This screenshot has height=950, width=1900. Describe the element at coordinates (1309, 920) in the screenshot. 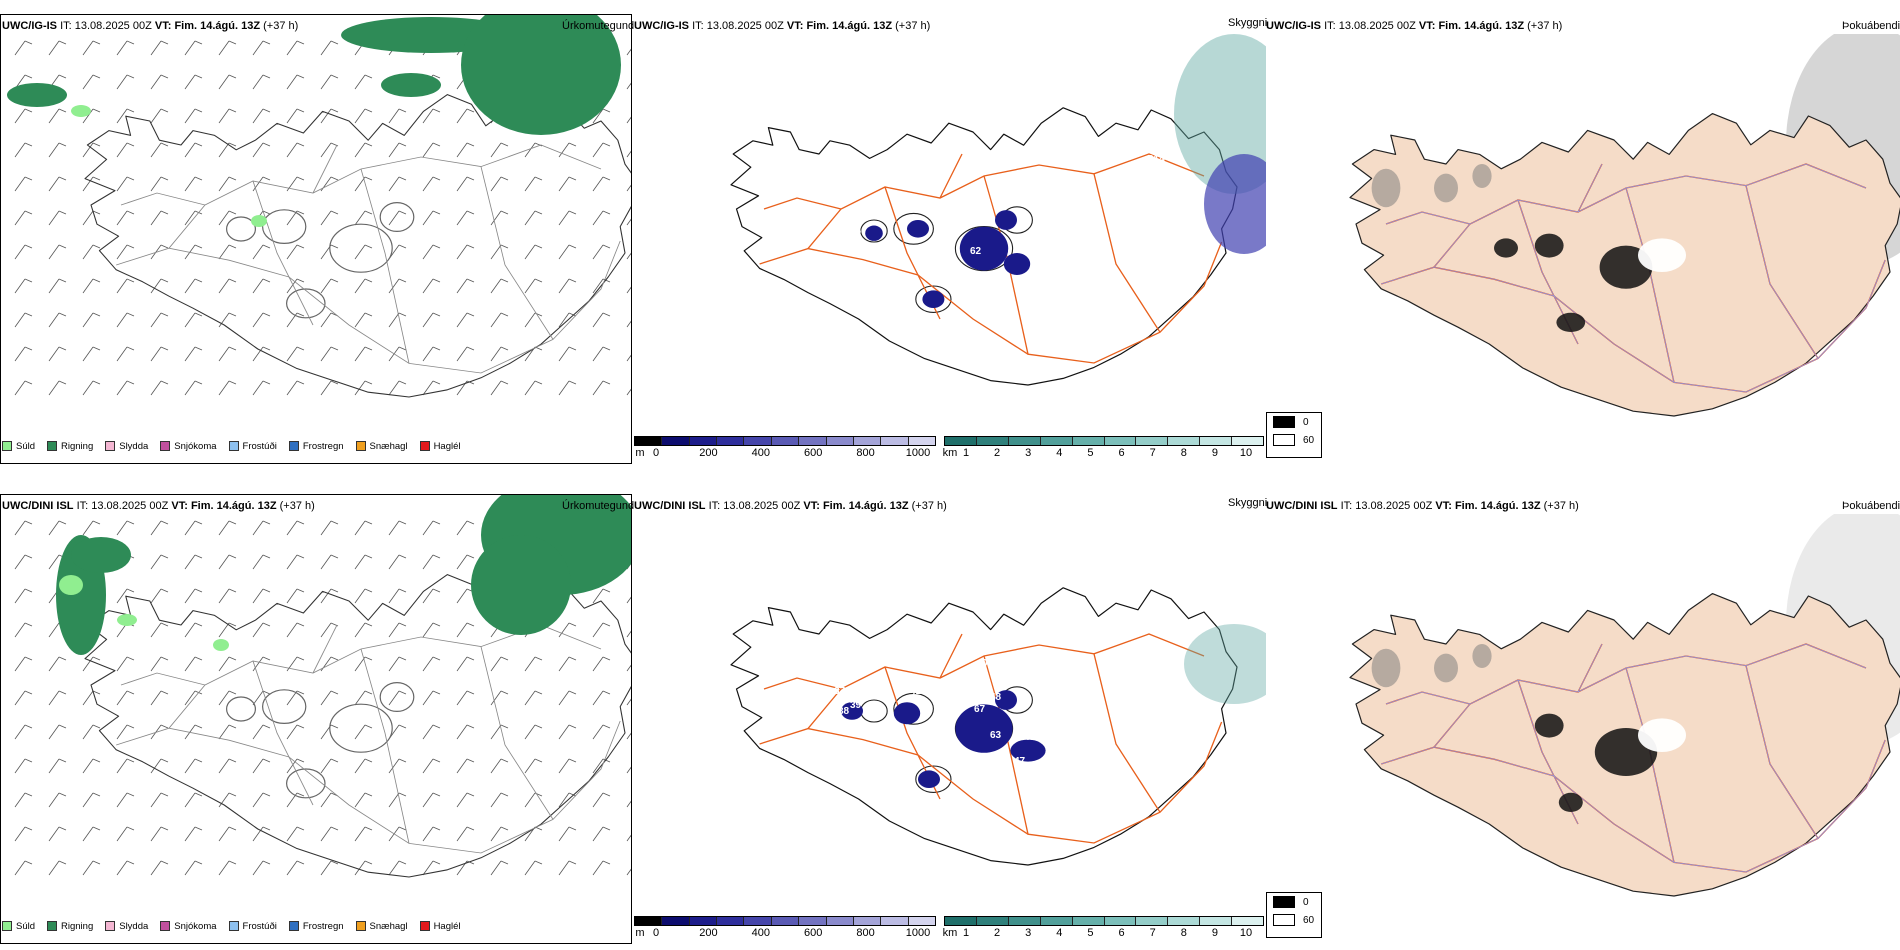

I see `fog-legend-label: 60` at that location.